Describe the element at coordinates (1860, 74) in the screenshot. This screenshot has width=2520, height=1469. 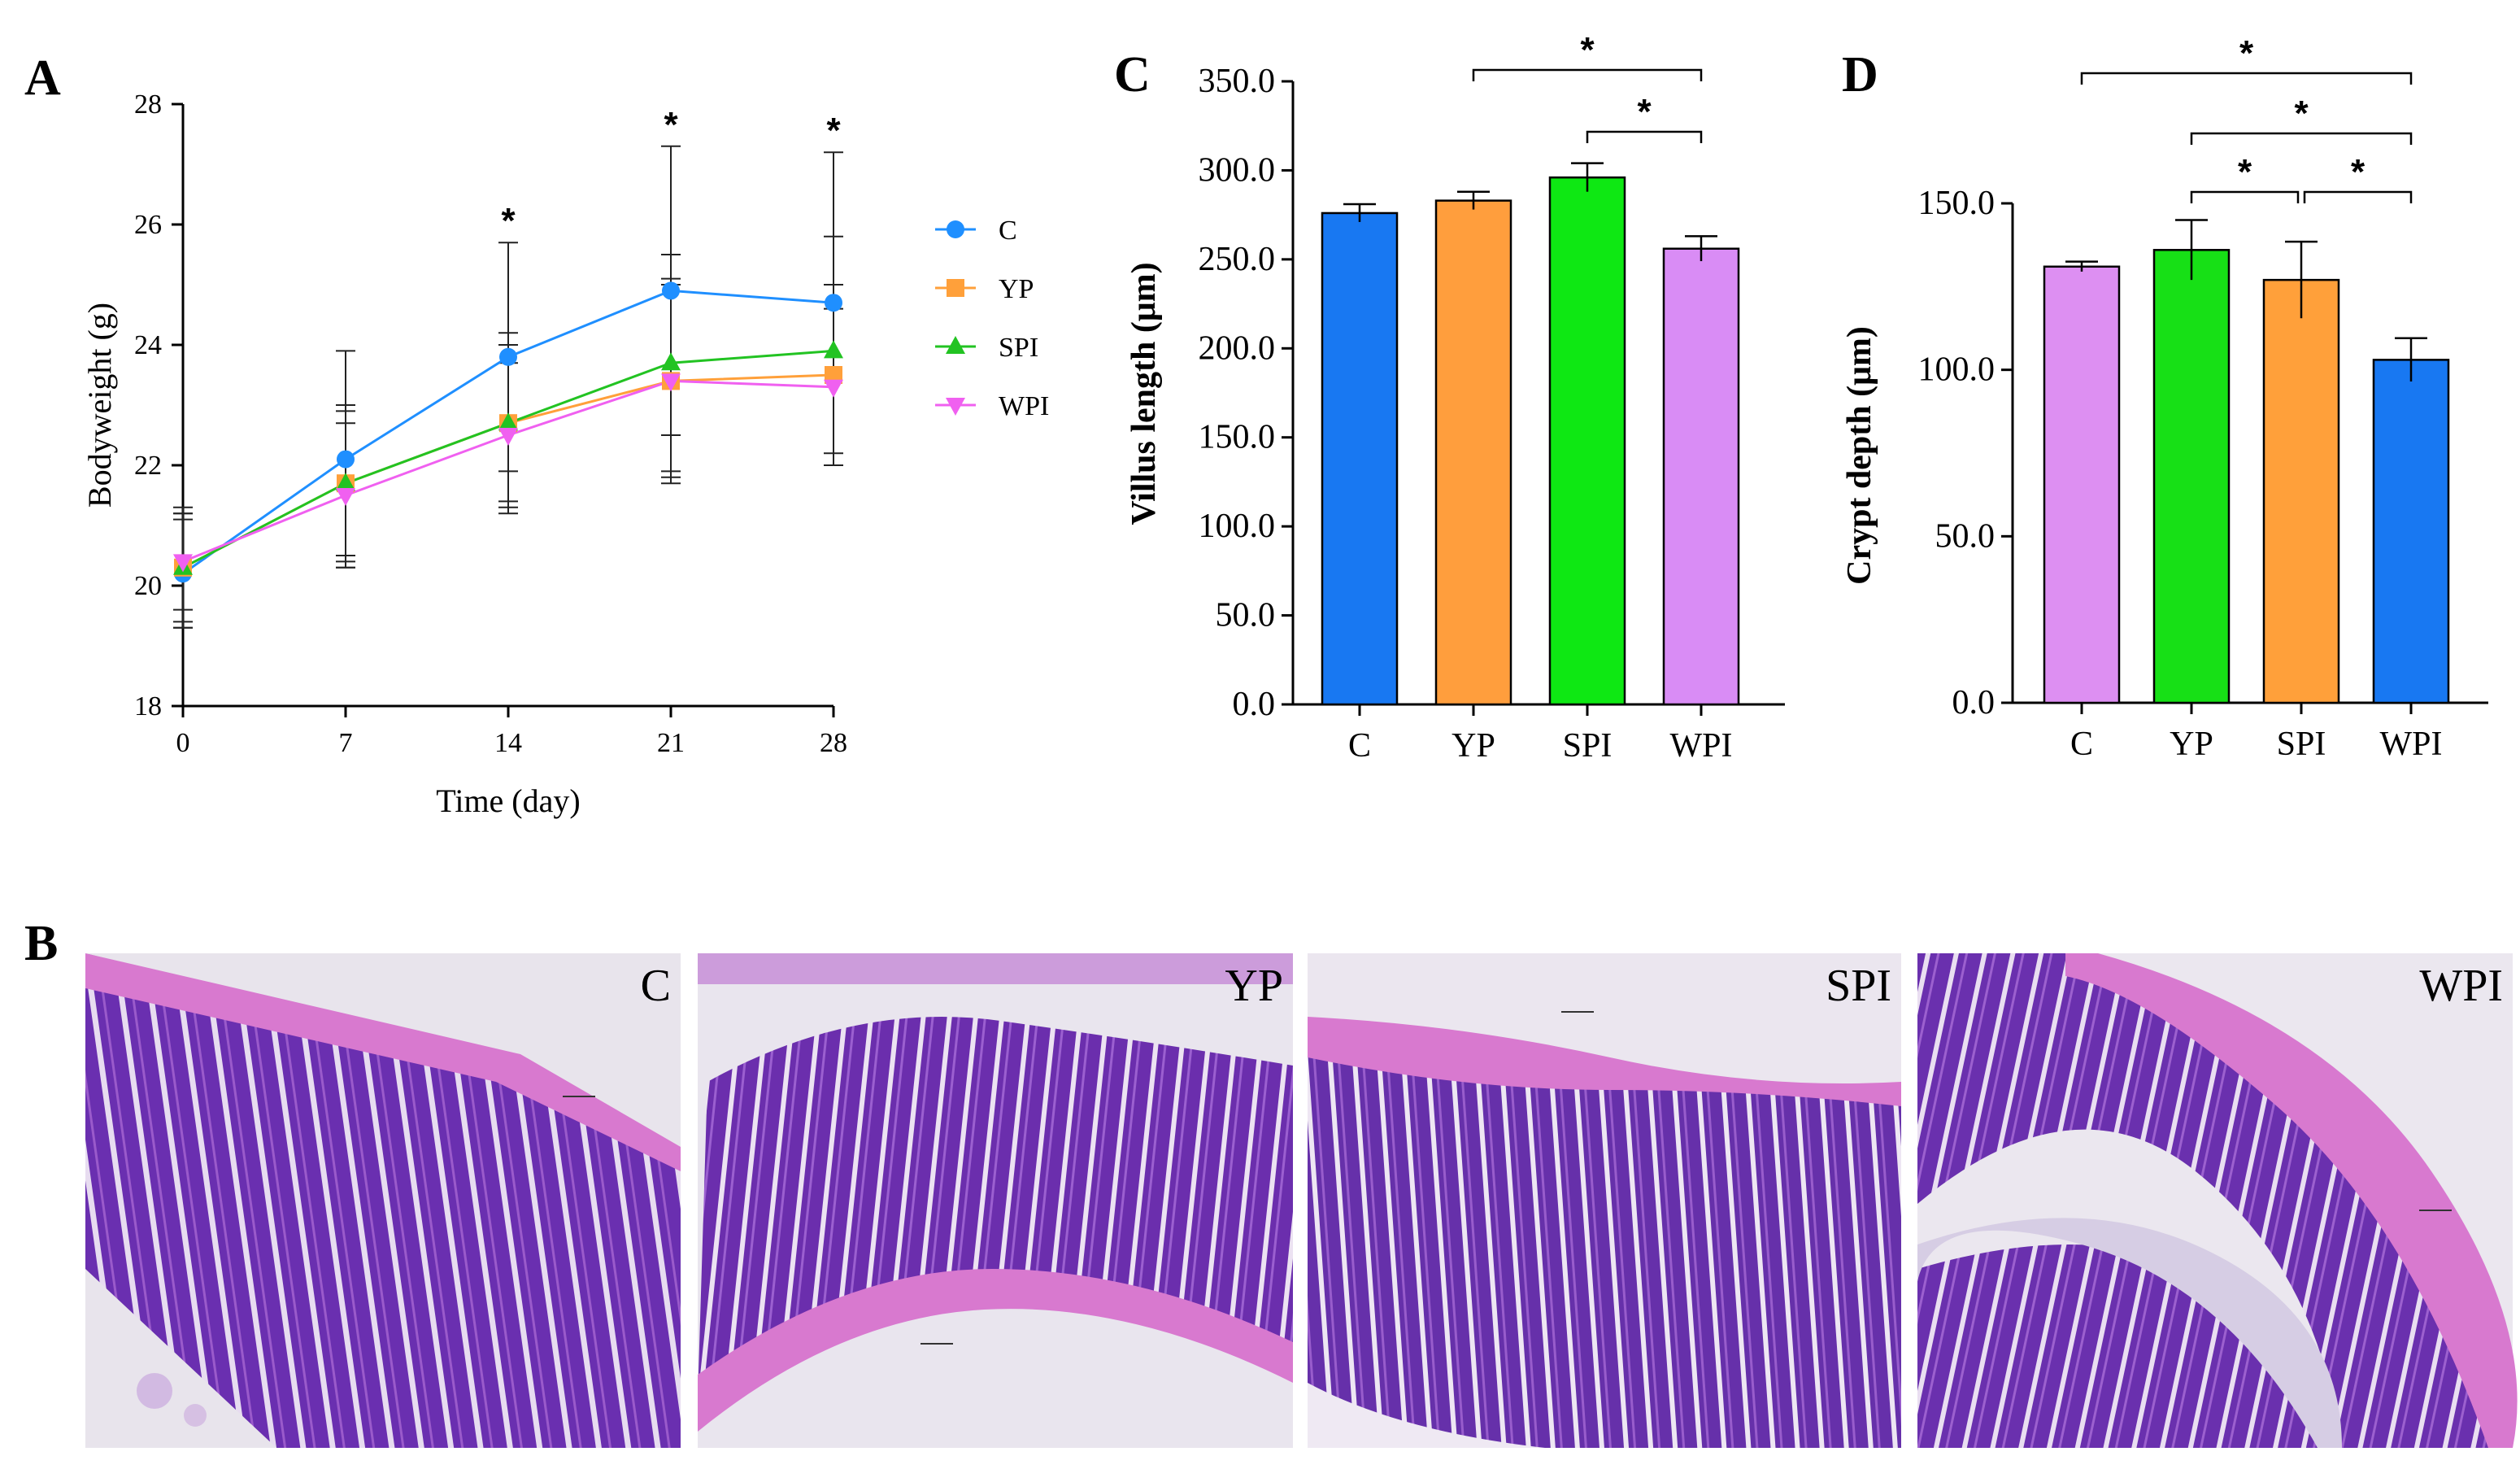
I see `panel-label-d: D` at that location.